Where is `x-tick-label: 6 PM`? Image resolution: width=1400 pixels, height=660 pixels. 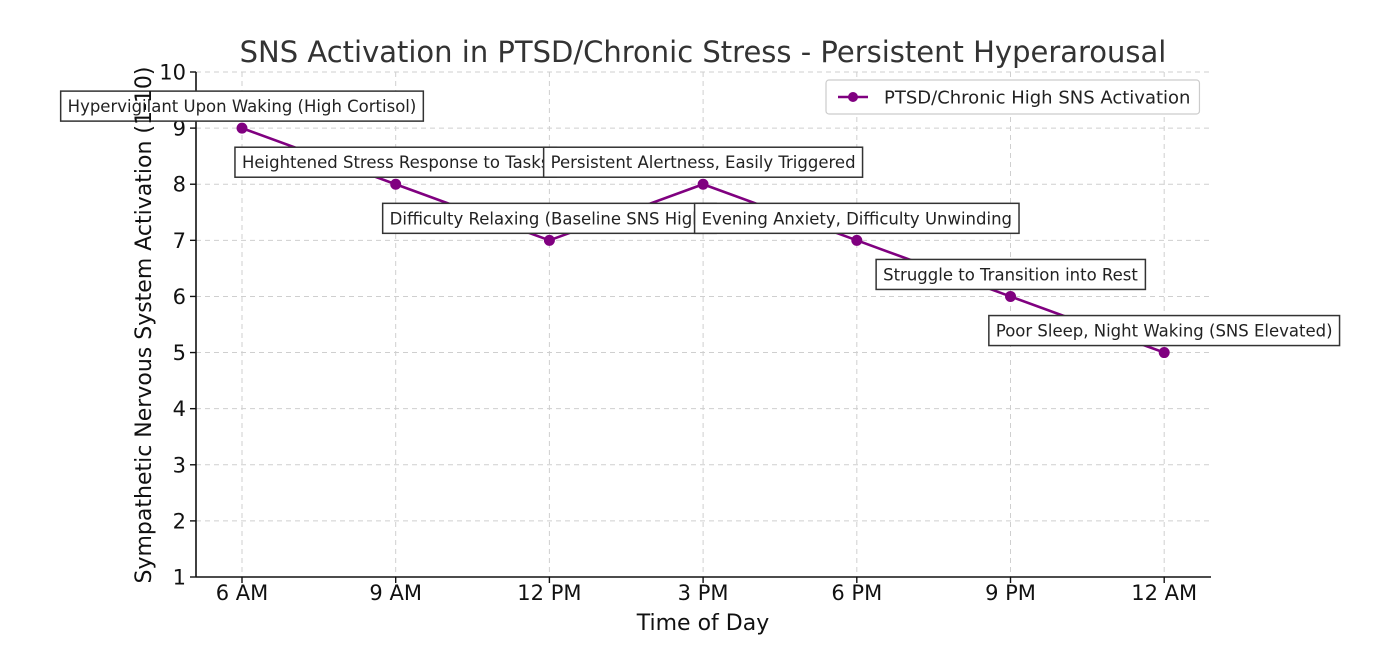
x-tick-label: 6 PM is located at coordinates (856, 593).